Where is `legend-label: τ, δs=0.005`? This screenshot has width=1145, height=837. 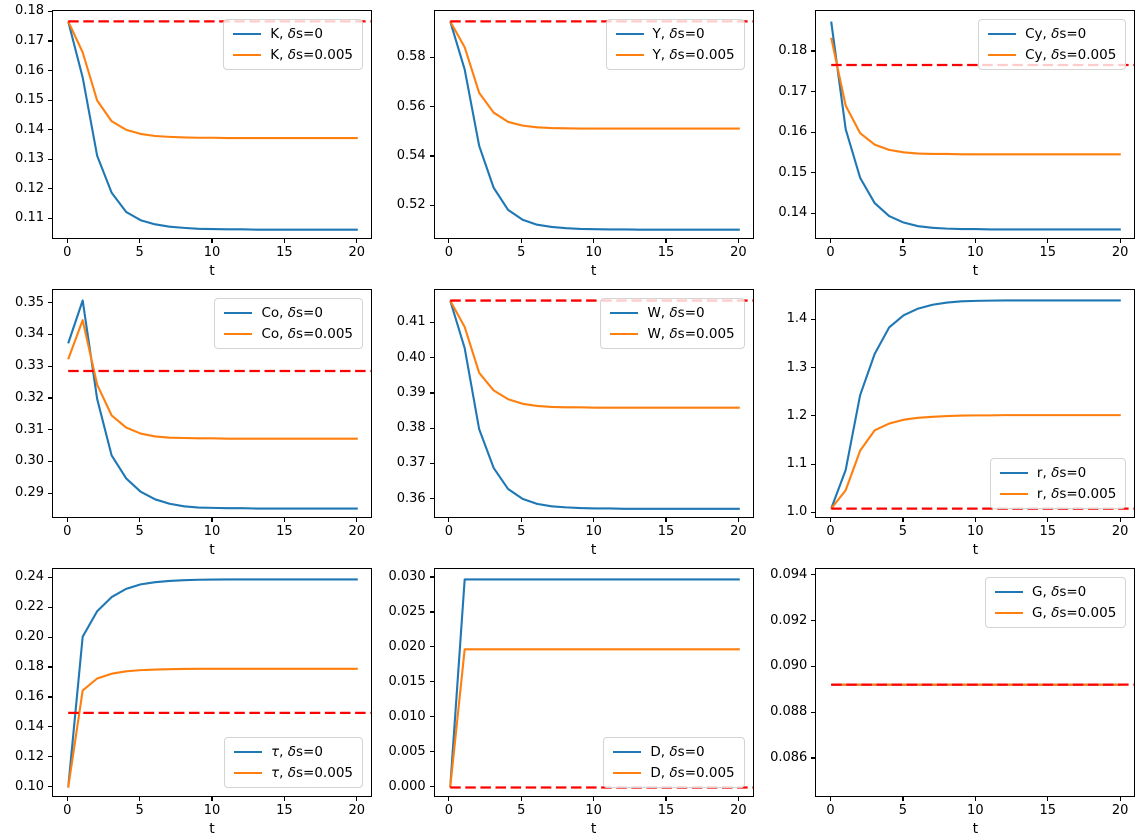
legend-label: τ, δs=0.005 is located at coordinates (312, 773).